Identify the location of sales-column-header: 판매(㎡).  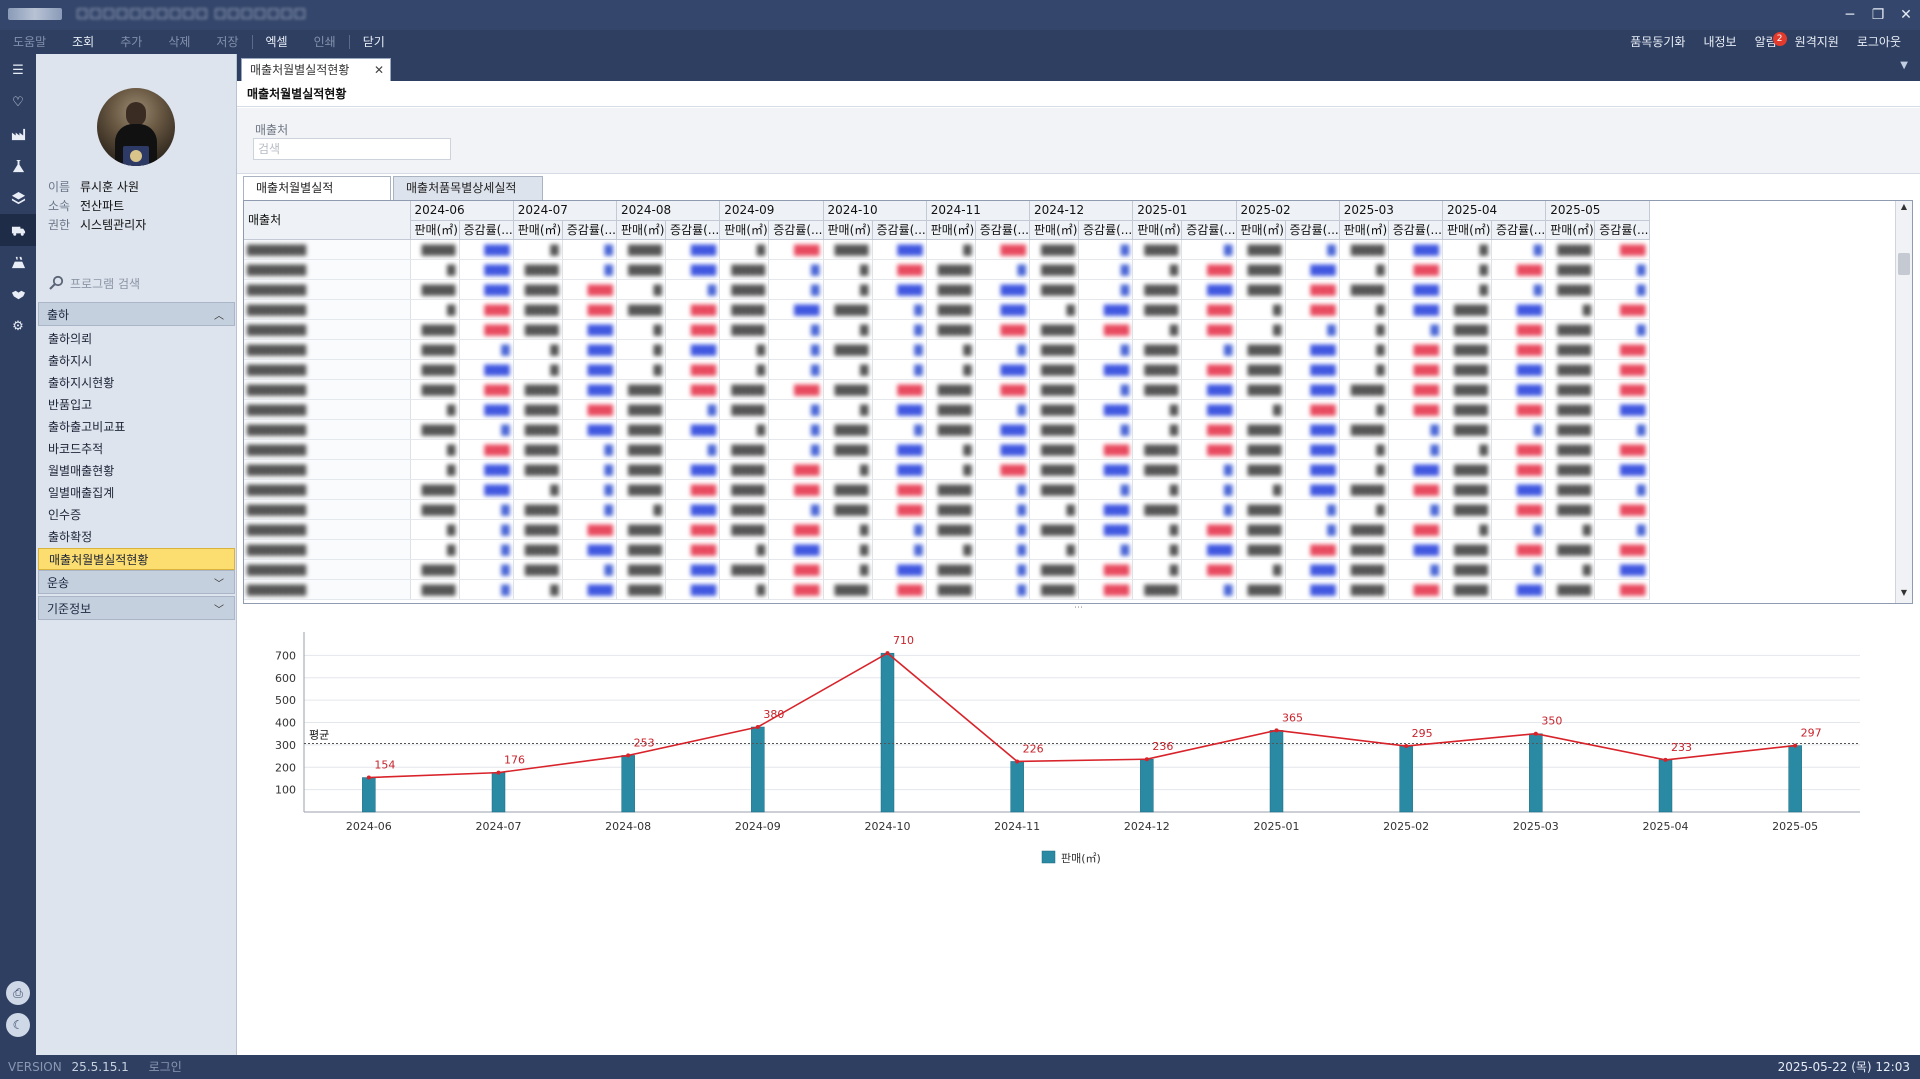
(1157, 230).